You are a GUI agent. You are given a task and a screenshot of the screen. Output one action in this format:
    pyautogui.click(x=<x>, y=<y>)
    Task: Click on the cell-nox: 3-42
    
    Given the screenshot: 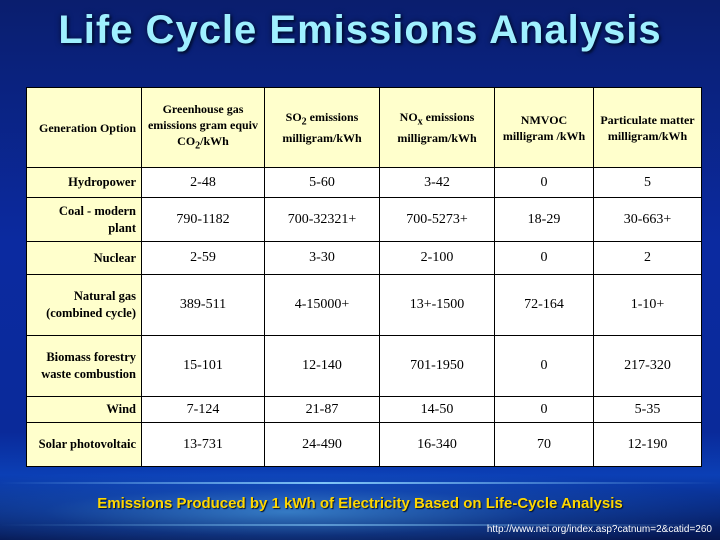 What is the action you would take?
    pyautogui.click(x=437, y=182)
    